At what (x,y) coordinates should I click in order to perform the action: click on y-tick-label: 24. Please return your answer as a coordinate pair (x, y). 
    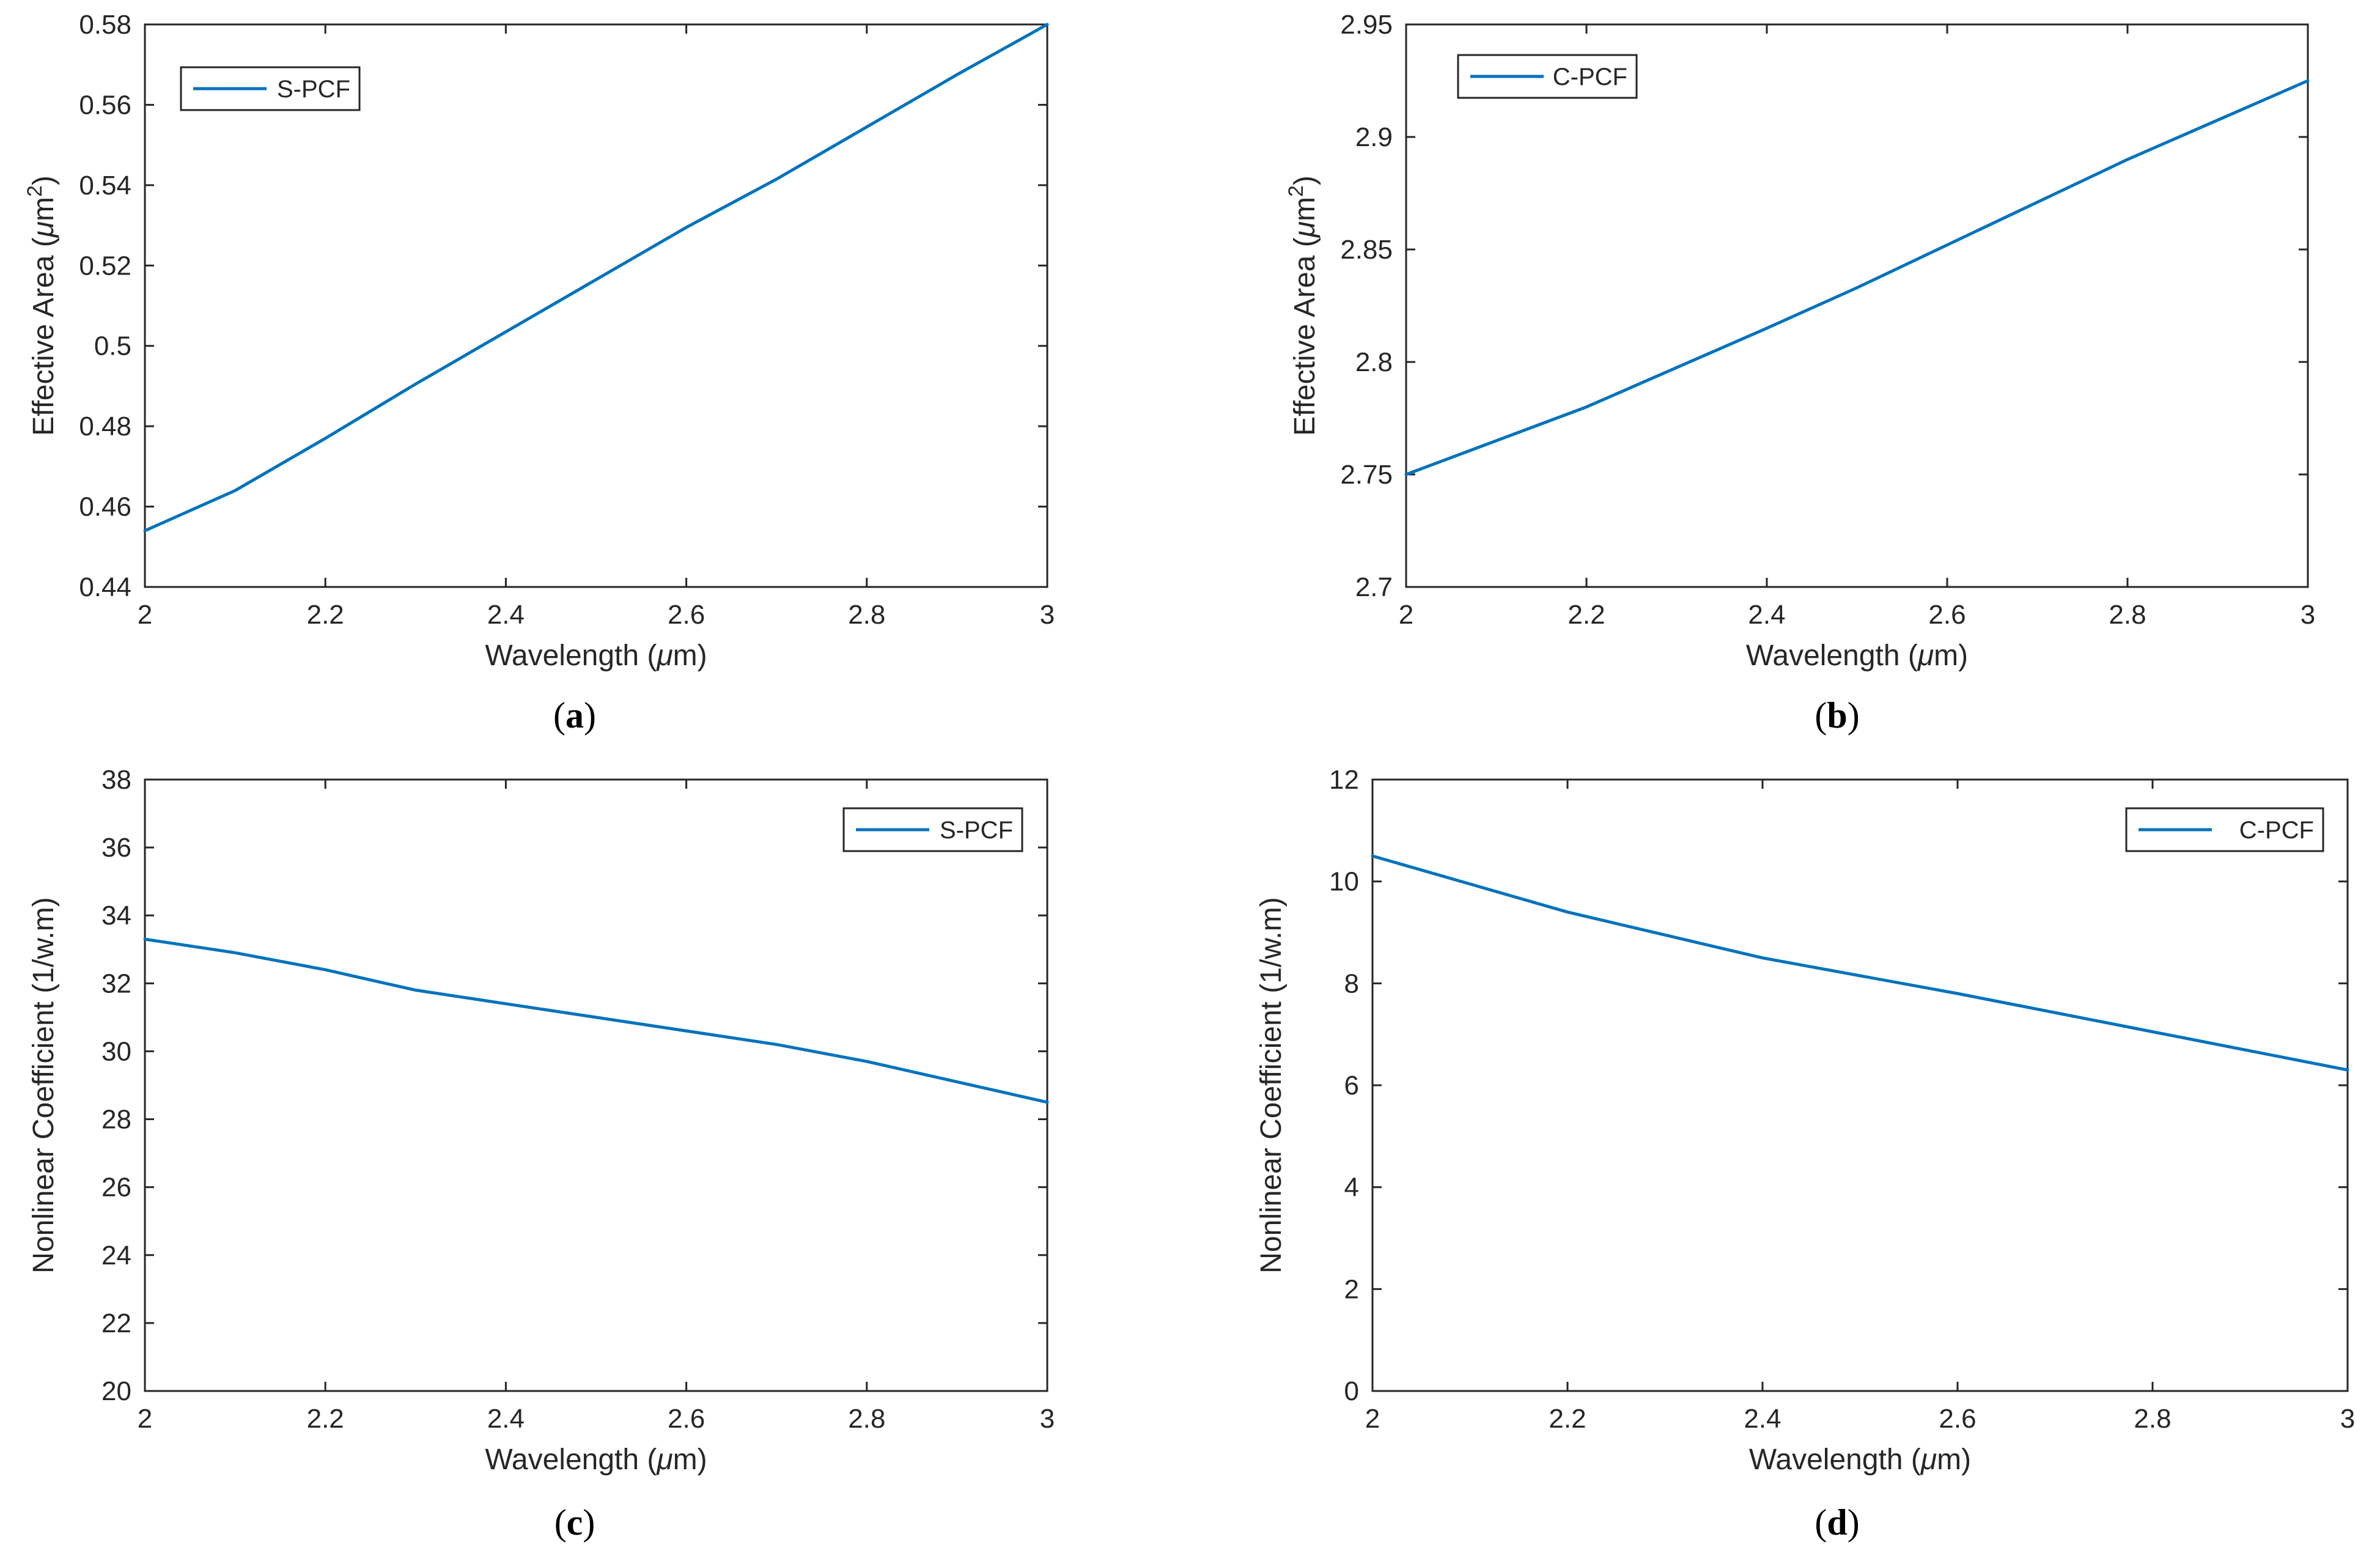
    Looking at the image, I should click on (116, 1256).